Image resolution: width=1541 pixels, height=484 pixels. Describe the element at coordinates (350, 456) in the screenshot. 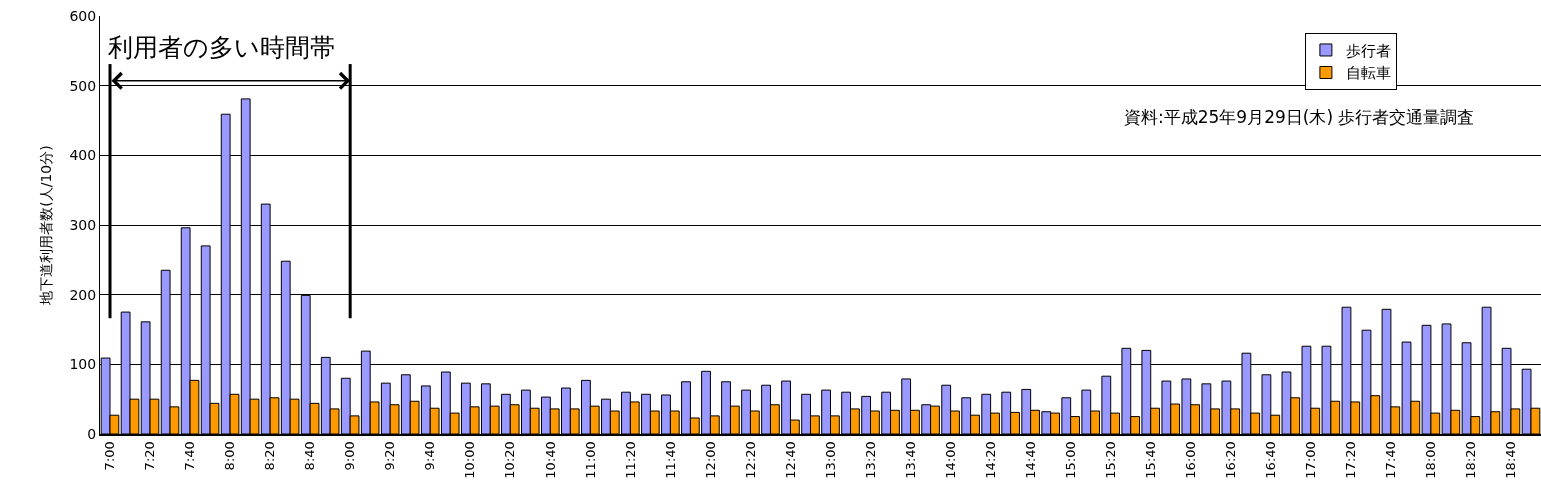

I see `x-tick-label: 9:00` at that location.